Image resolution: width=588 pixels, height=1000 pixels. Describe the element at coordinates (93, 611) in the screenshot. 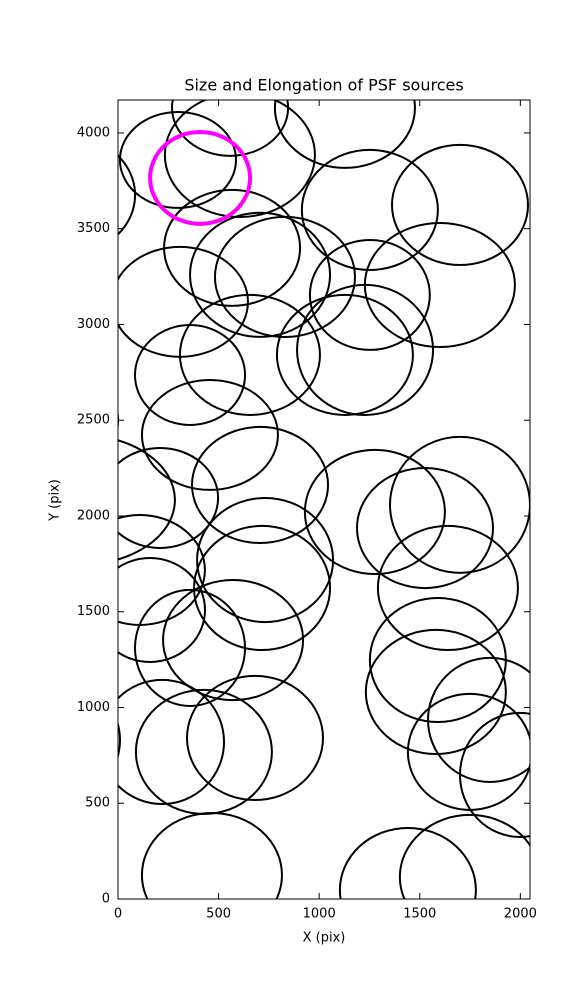

I see `y-tick-label: 1500` at that location.